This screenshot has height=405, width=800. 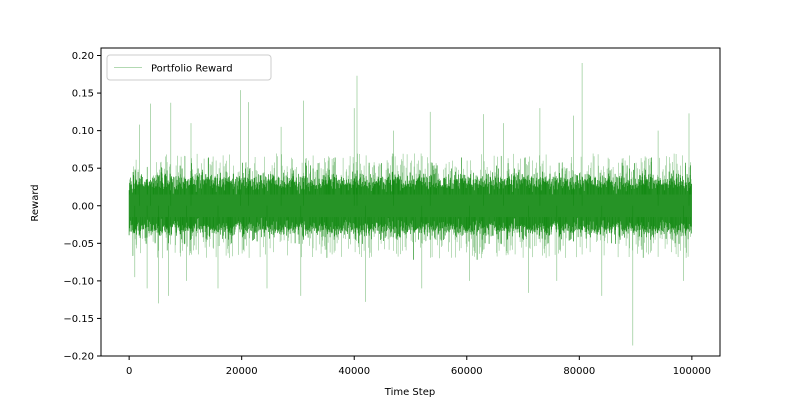 What do you see at coordinates (192, 69) in the screenshot?
I see `legend-label-portfolio-reward: Portfolio Reward` at bounding box center [192, 69].